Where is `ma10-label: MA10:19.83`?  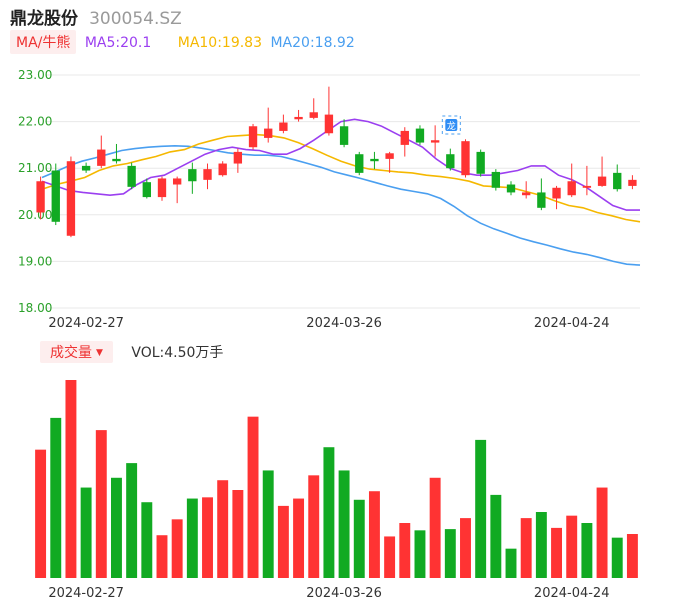
ma10-label: MA10:19.83 is located at coordinates (220, 43).